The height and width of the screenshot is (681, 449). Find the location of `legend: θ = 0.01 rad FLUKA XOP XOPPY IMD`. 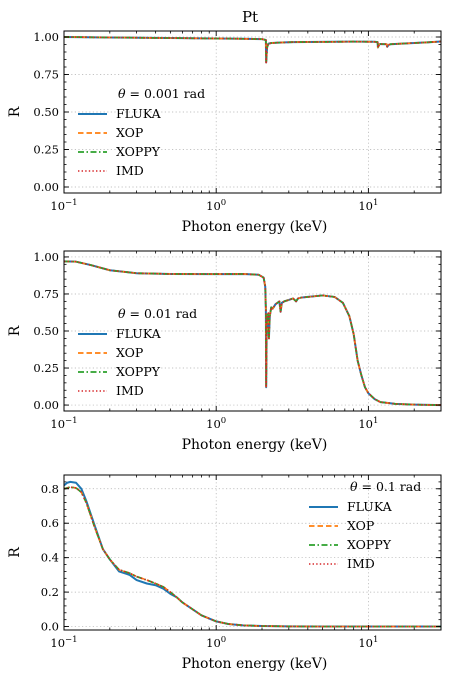

legend: θ = 0.01 rad FLUKA XOP XOPPY IMD is located at coordinates (137, 352).